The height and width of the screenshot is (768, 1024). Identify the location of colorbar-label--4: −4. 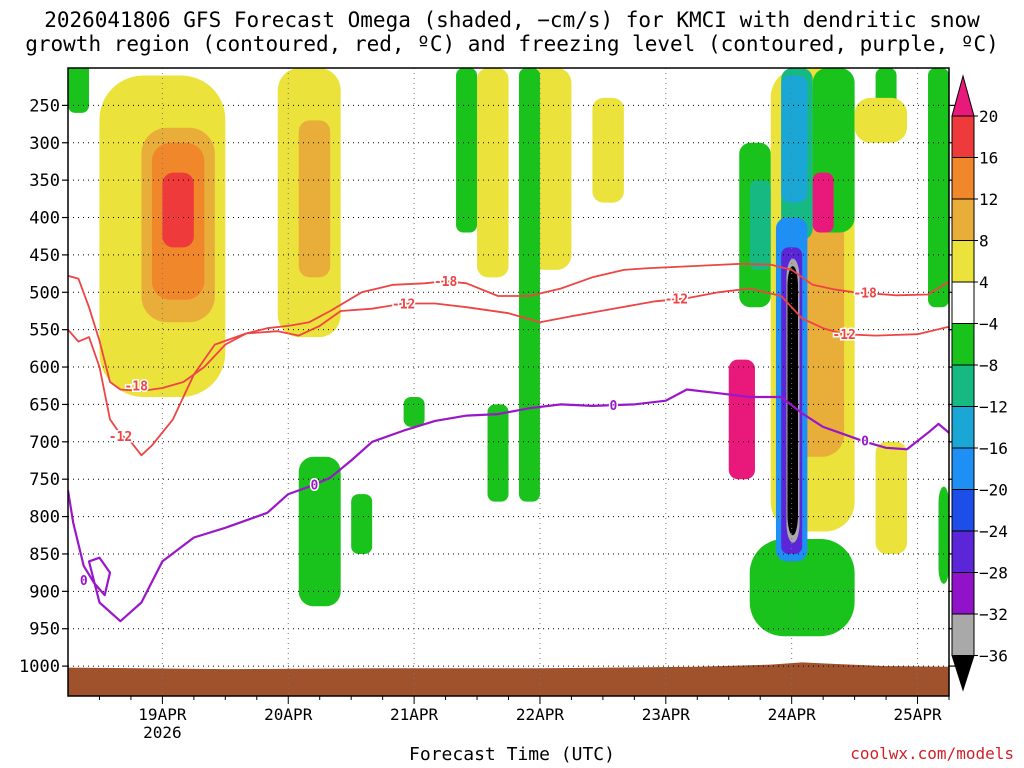
(988, 324).